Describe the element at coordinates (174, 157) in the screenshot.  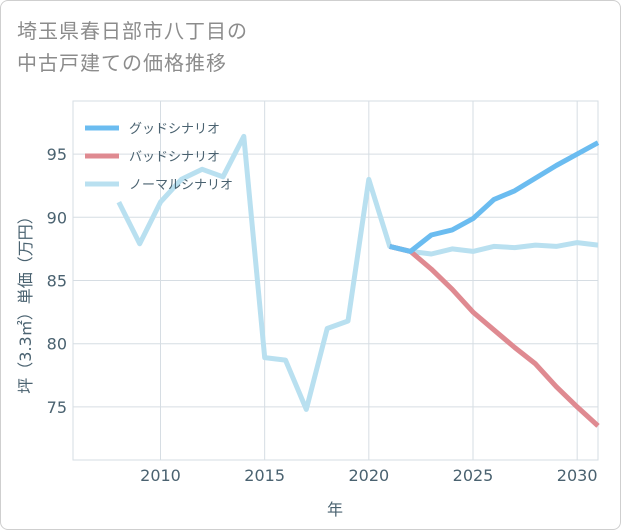
I see `legend-label-1: バッドシナリオ` at that location.